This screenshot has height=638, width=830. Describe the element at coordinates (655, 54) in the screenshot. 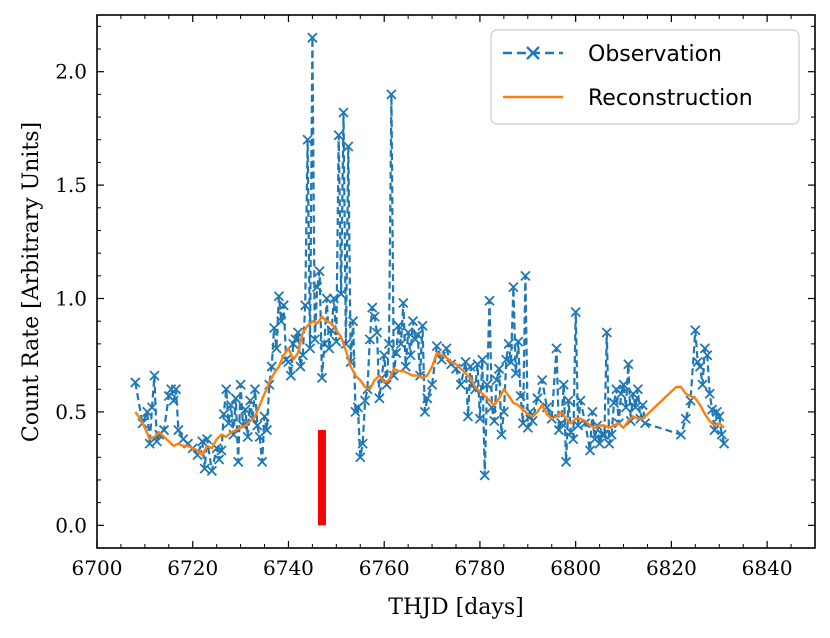

I see `legend-observation-label: Observation` at that location.